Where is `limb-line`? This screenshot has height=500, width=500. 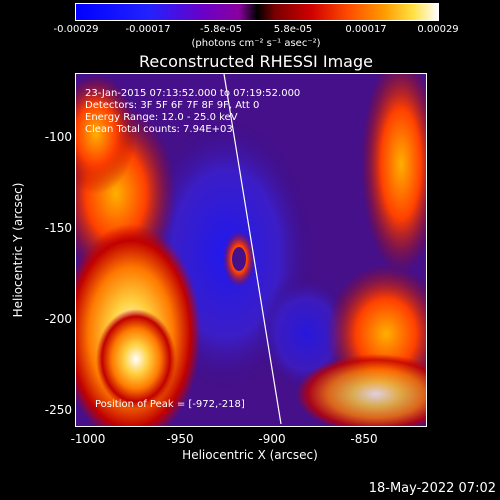
limb-line is located at coordinates (252, 249).